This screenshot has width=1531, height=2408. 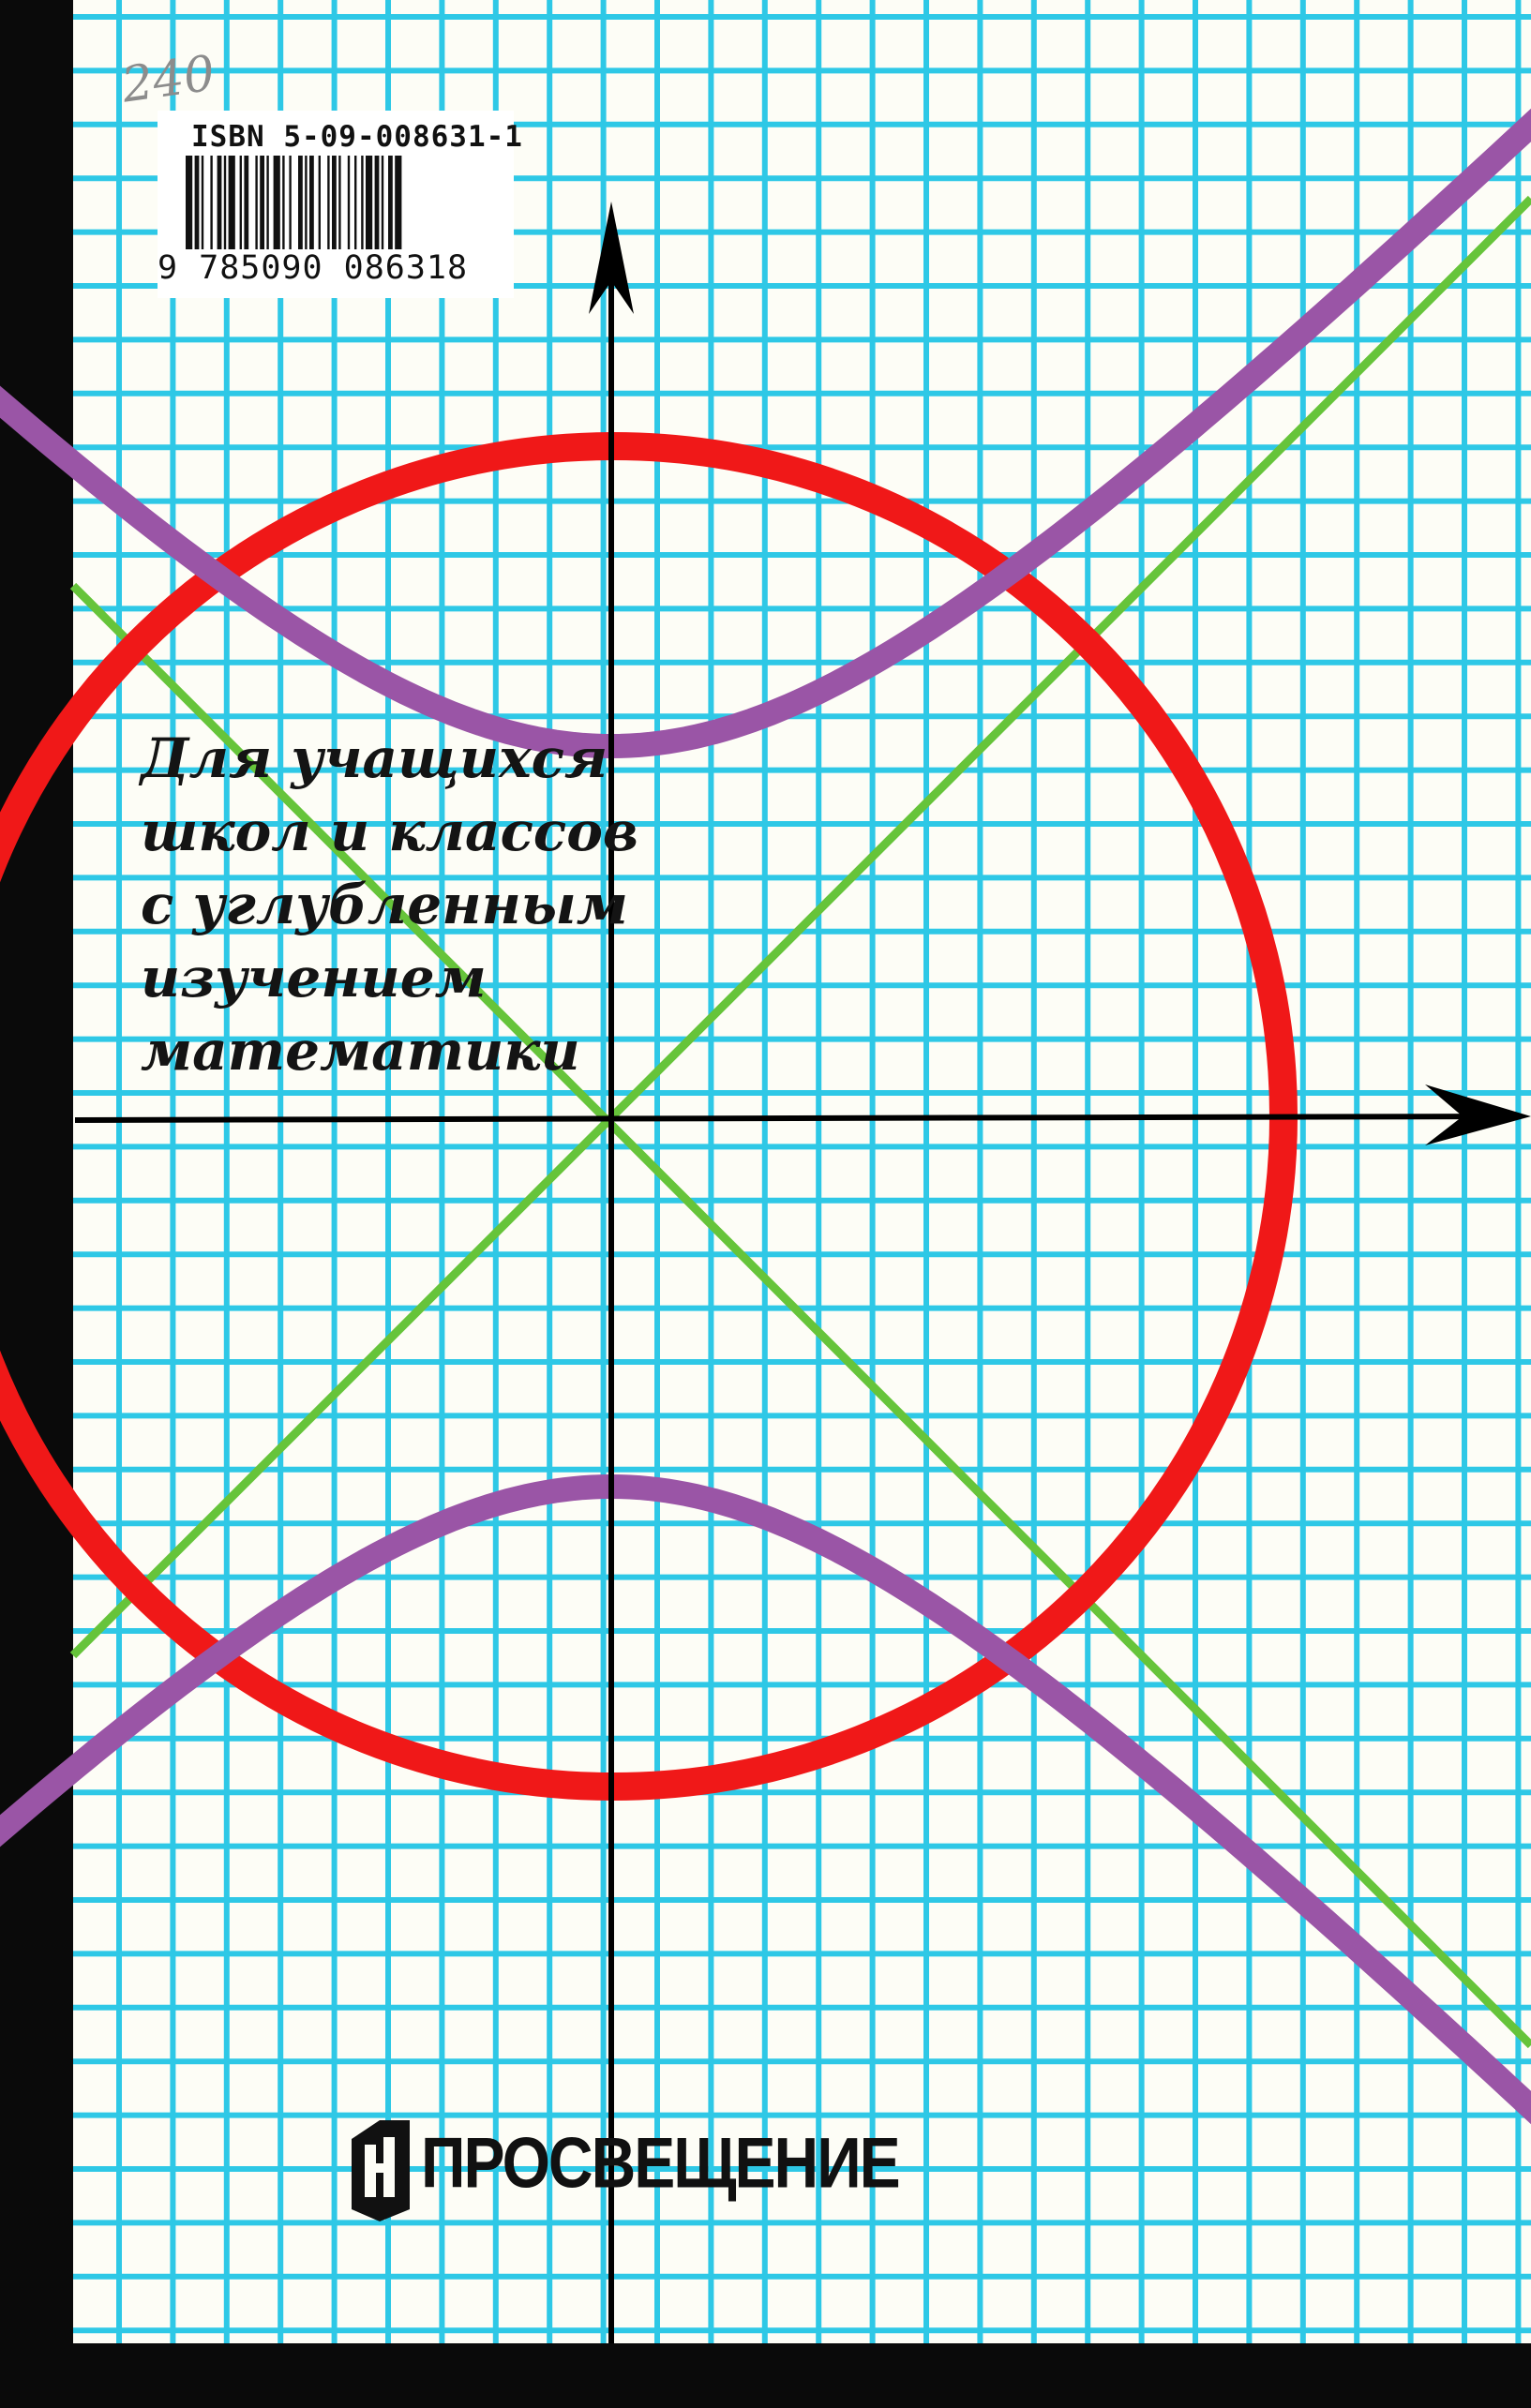 I want to click on isbn-barcode-block: ISBN 5-09-008631-1 9 785090 086318, so click(x=340, y=204).